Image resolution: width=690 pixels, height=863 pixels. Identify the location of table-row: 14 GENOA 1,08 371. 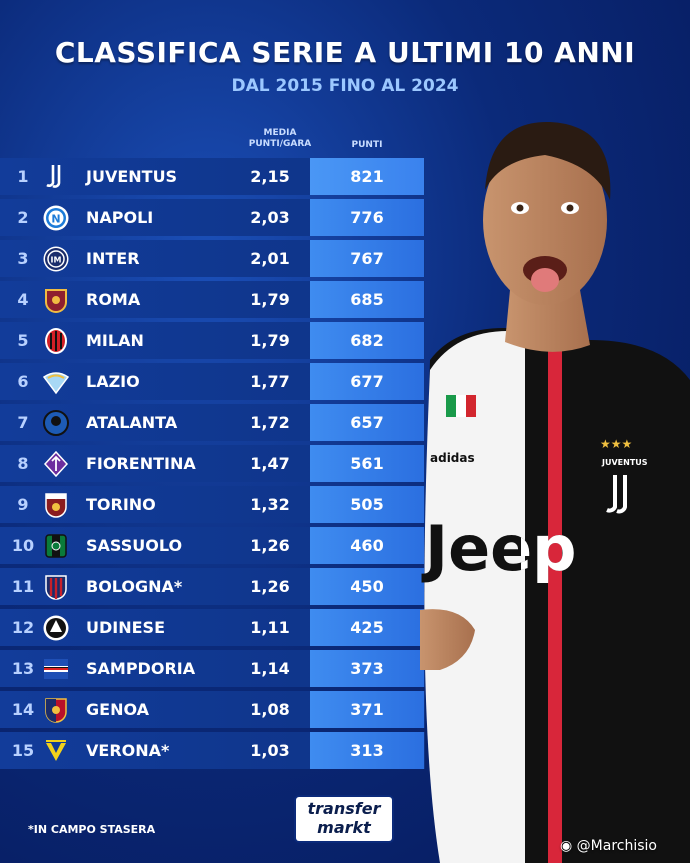
(212, 709).